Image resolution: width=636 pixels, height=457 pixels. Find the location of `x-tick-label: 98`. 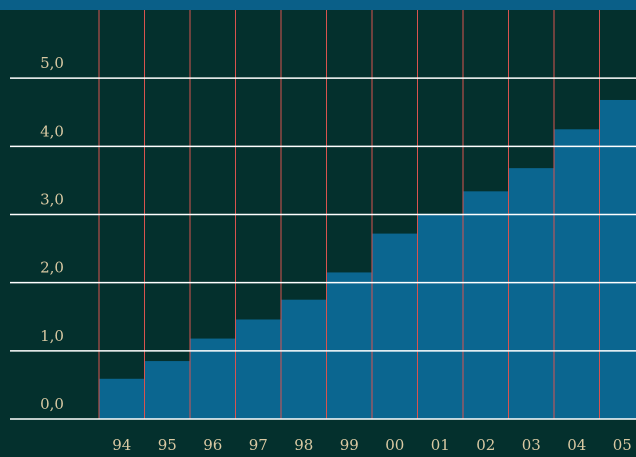

x-tick-label: 98 is located at coordinates (303, 445).